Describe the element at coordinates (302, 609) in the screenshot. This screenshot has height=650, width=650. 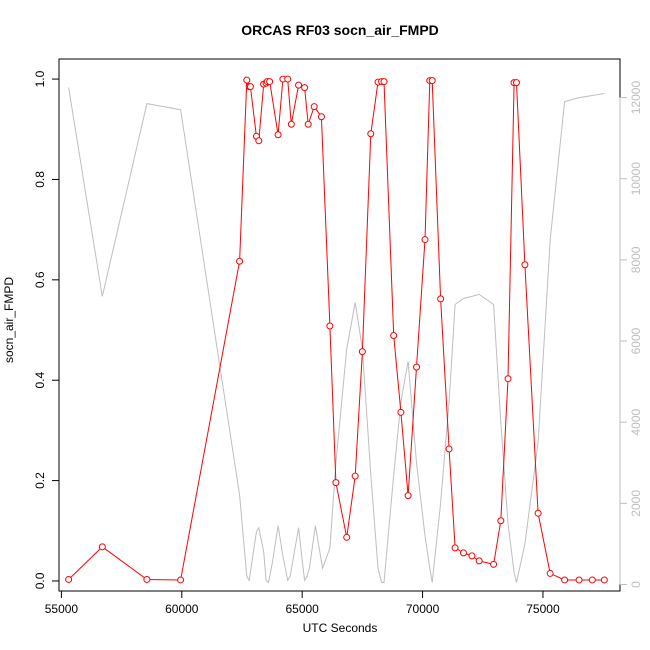
I see `x-tick-label: 65000` at that location.